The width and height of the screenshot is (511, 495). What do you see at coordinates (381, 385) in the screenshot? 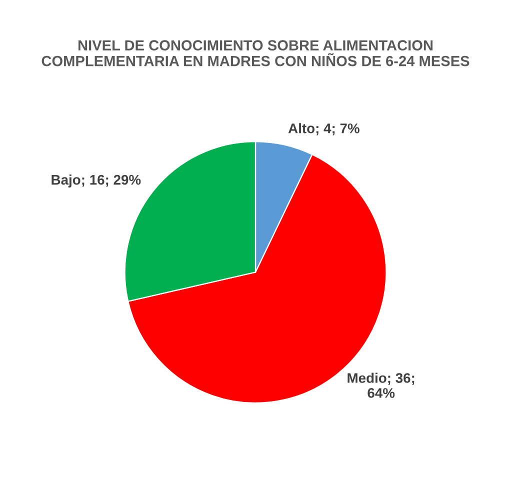
I see `slice-label: Medio; 36; 64%` at bounding box center [381, 385].